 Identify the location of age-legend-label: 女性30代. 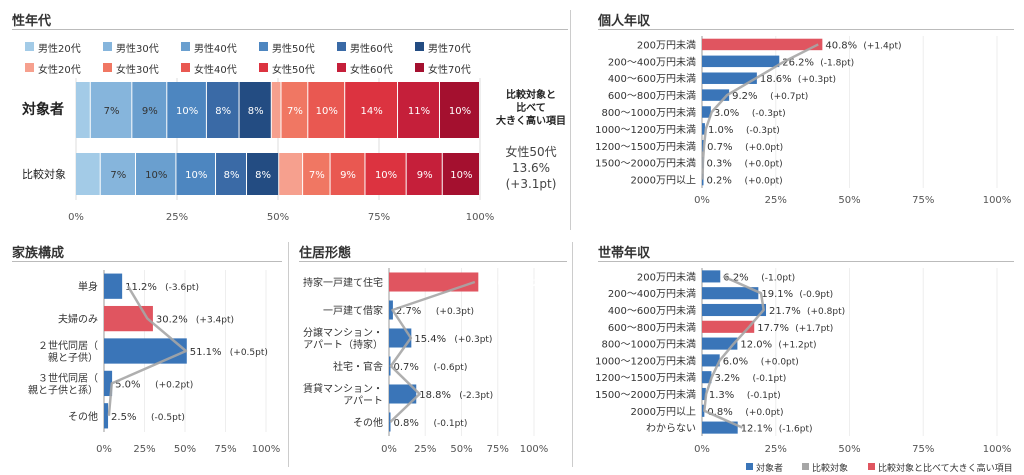
(137, 70).